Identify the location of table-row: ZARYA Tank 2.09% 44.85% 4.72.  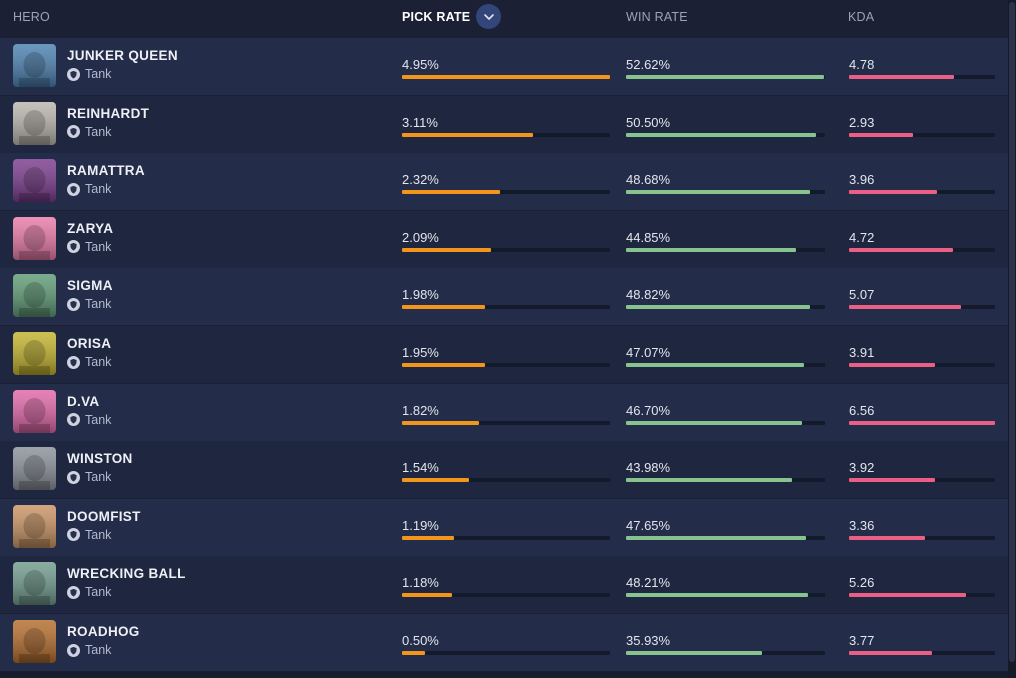
(504, 239).